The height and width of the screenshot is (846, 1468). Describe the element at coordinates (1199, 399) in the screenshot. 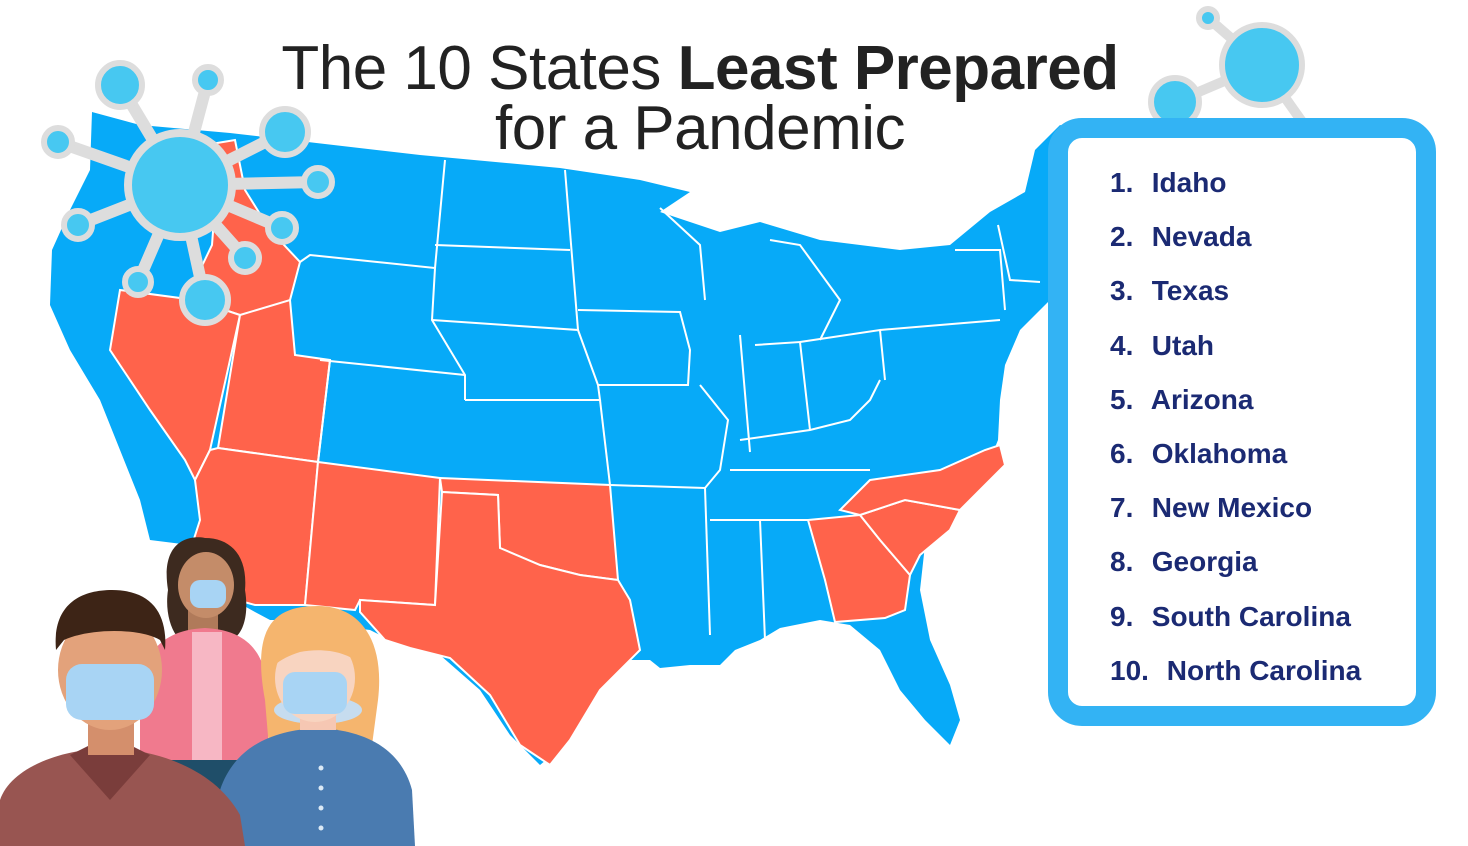

I see `ranking-state: Arizona` at that location.